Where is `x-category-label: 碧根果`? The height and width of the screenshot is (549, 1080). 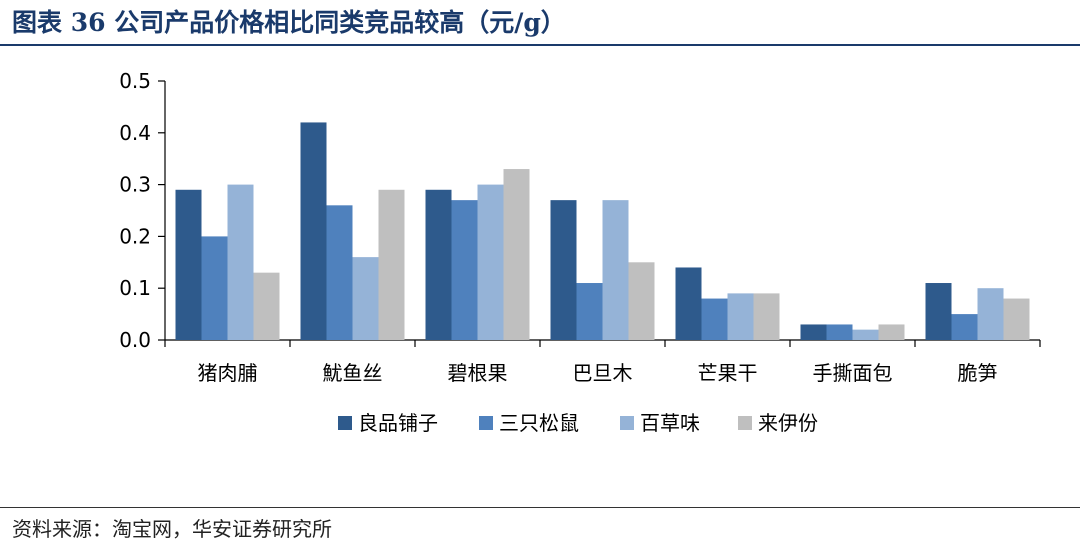
x-category-label: 碧根果 is located at coordinates (478, 373).